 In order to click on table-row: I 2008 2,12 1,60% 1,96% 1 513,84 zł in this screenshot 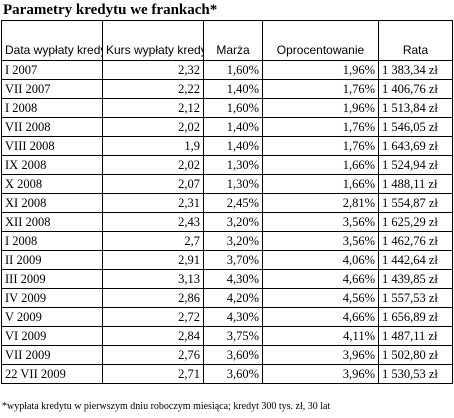, I will do `click(227, 108)`.